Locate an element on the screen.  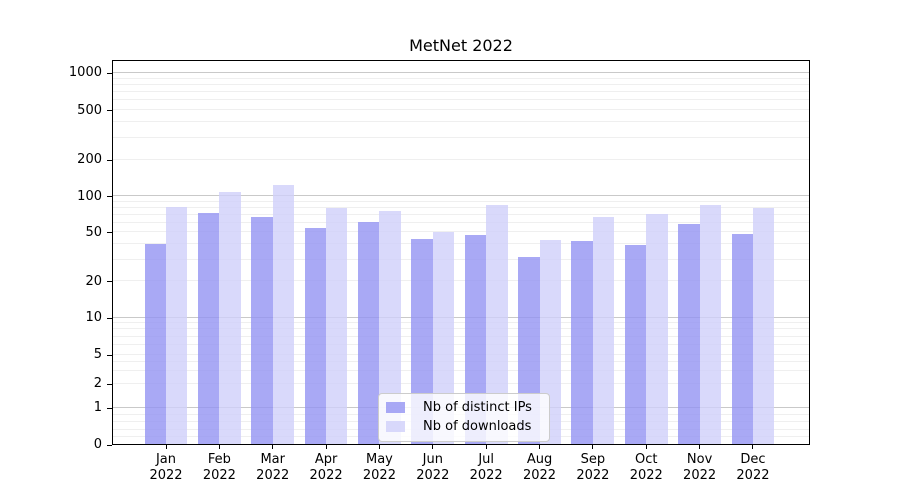
y-tick-label: 500 is located at coordinates (89, 110).